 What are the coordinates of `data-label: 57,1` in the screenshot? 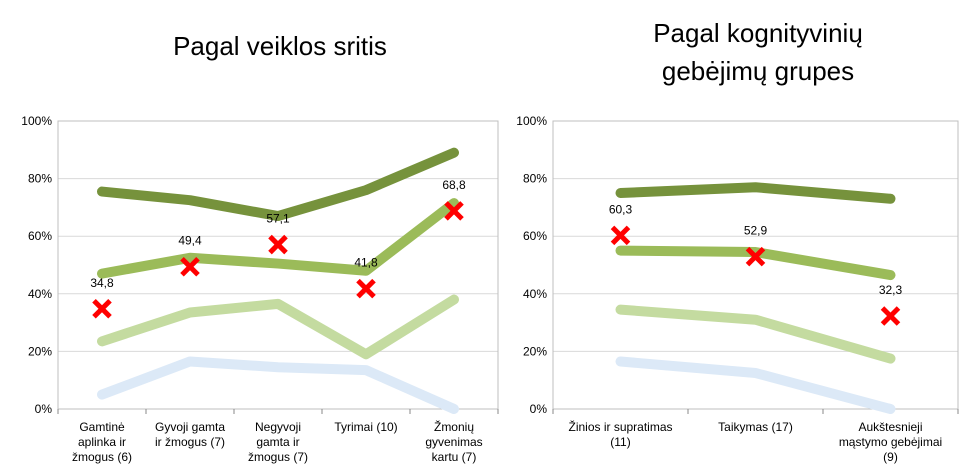 It's located at (278, 219).